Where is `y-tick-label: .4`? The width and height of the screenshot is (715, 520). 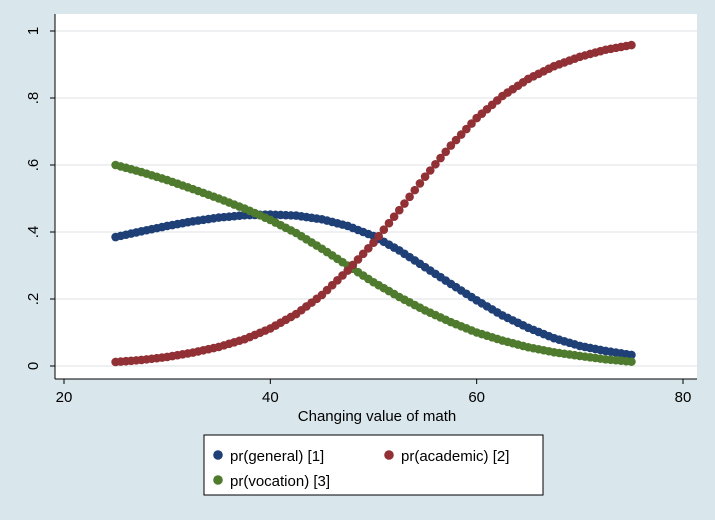
y-tick-label: .4 is located at coordinates (33, 232).